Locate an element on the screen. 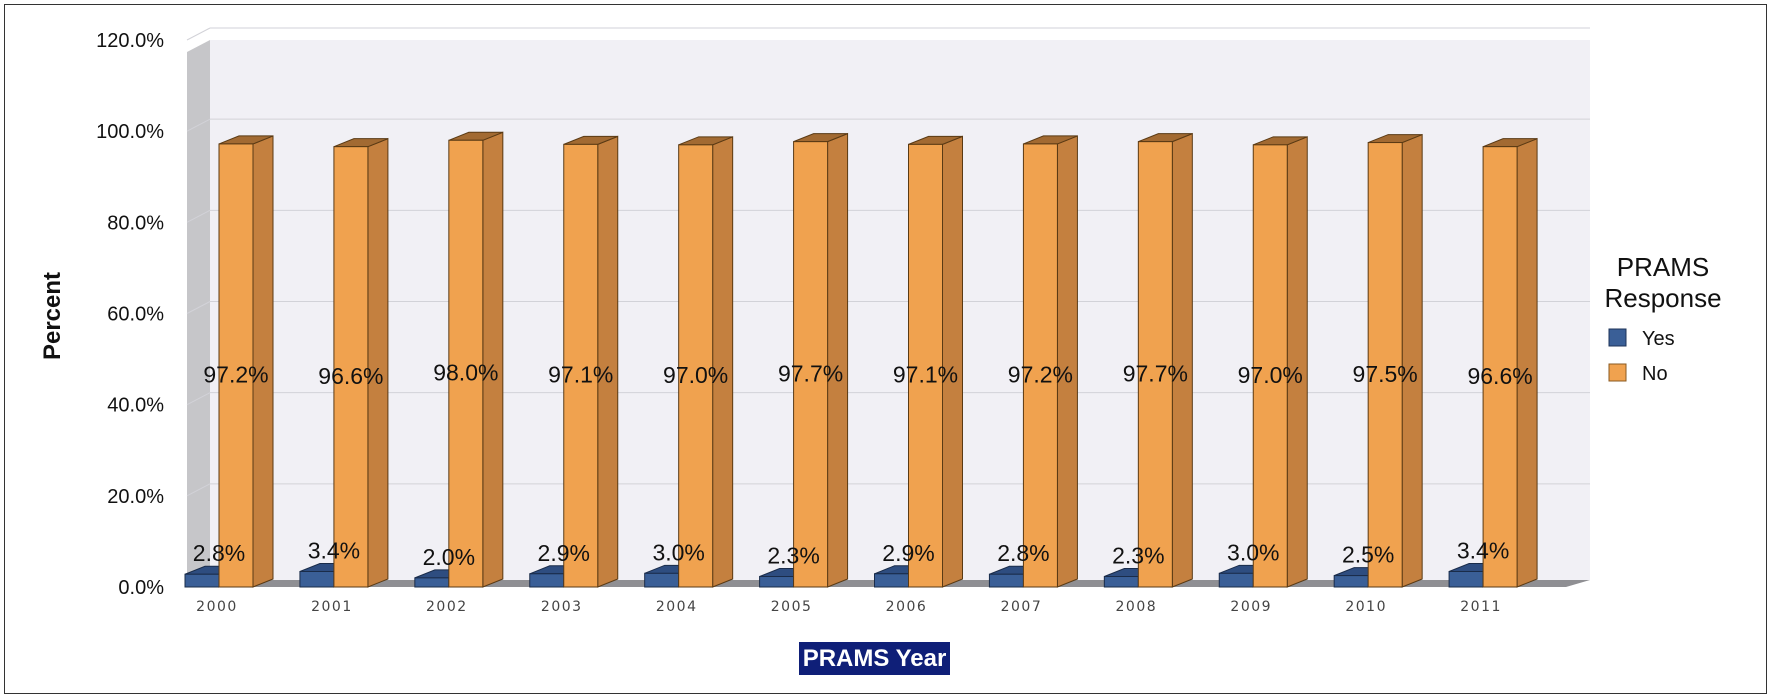  data-label-no: 98.0% is located at coordinates (465, 373).